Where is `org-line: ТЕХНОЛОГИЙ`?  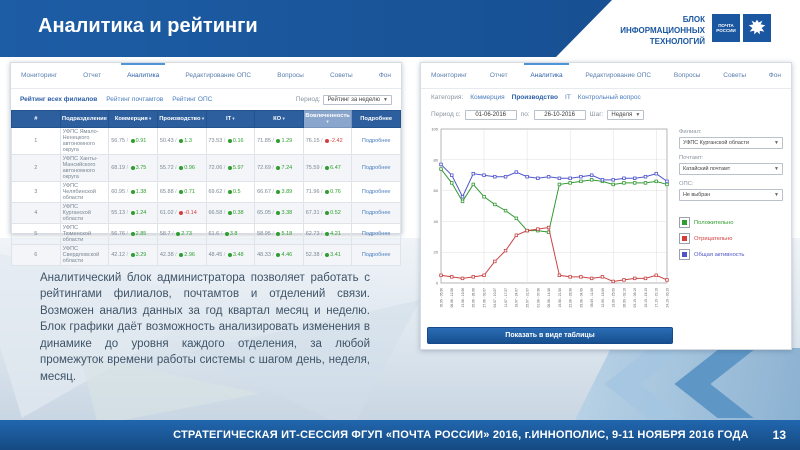 org-line: ТЕХНОЛОГИЙ is located at coordinates (677, 41).